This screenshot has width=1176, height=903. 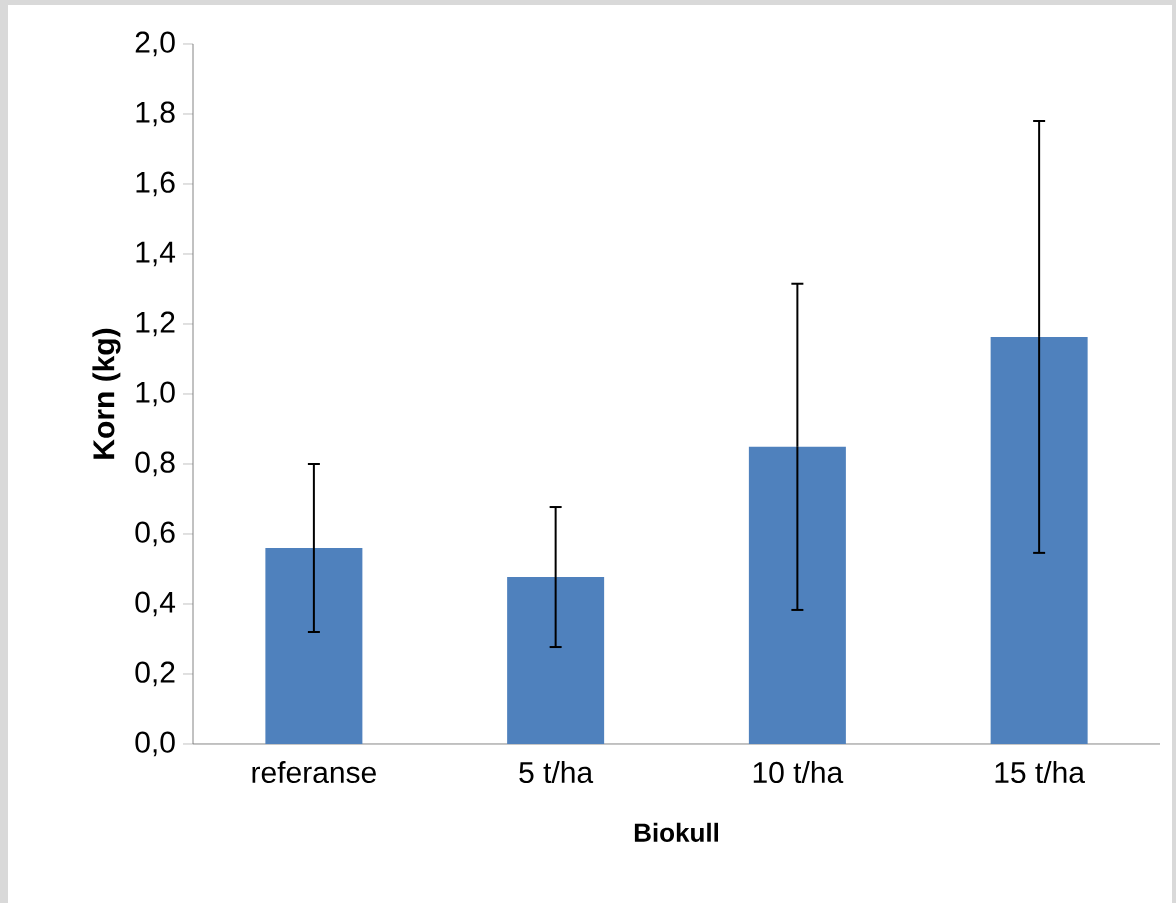 I want to click on x-tick-label: referanse, so click(x=314, y=772).